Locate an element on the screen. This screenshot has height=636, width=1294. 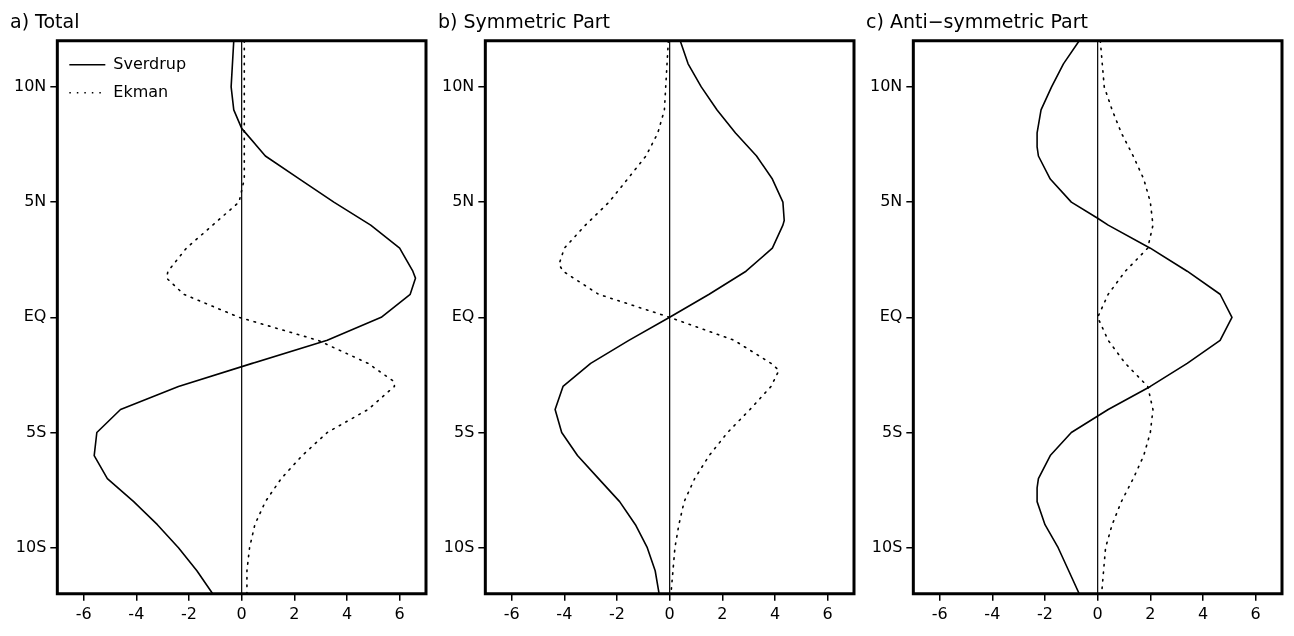
legend-label: Sverdrup is located at coordinates (150, 63).